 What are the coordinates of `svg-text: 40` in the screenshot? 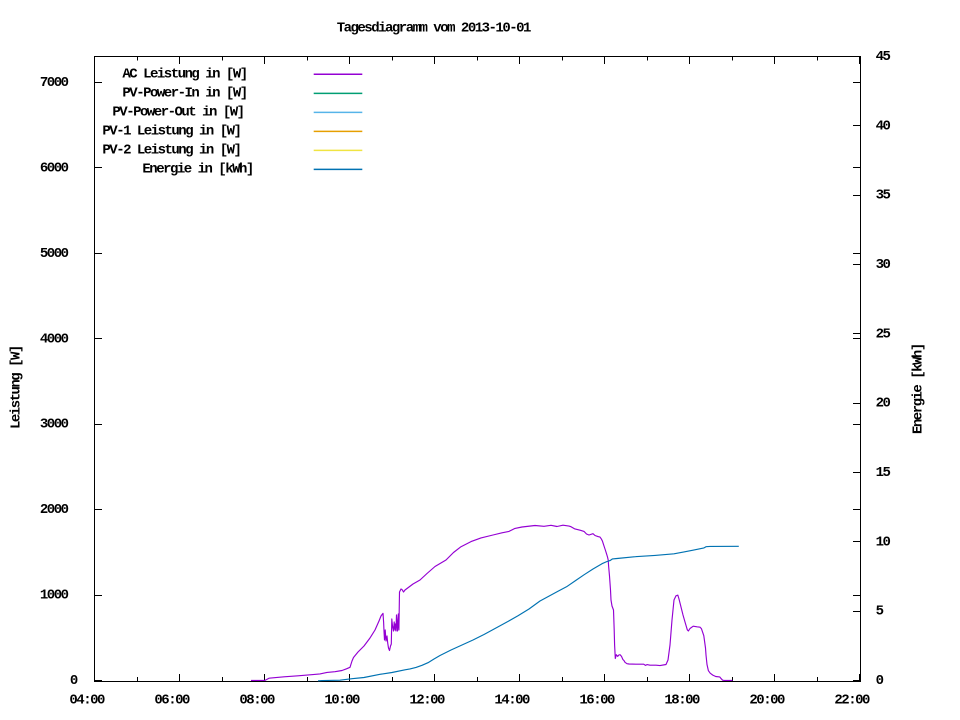 It's located at (883, 126).